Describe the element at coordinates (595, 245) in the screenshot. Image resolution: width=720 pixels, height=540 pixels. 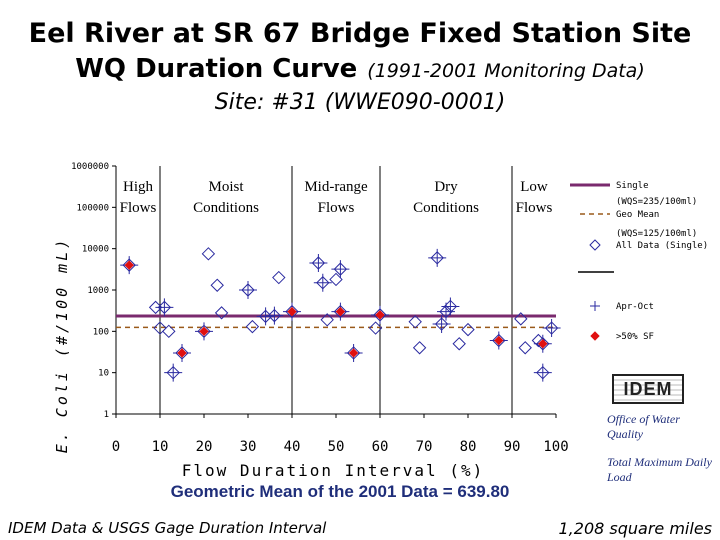
I see `legend-all-data-swatch` at that location.